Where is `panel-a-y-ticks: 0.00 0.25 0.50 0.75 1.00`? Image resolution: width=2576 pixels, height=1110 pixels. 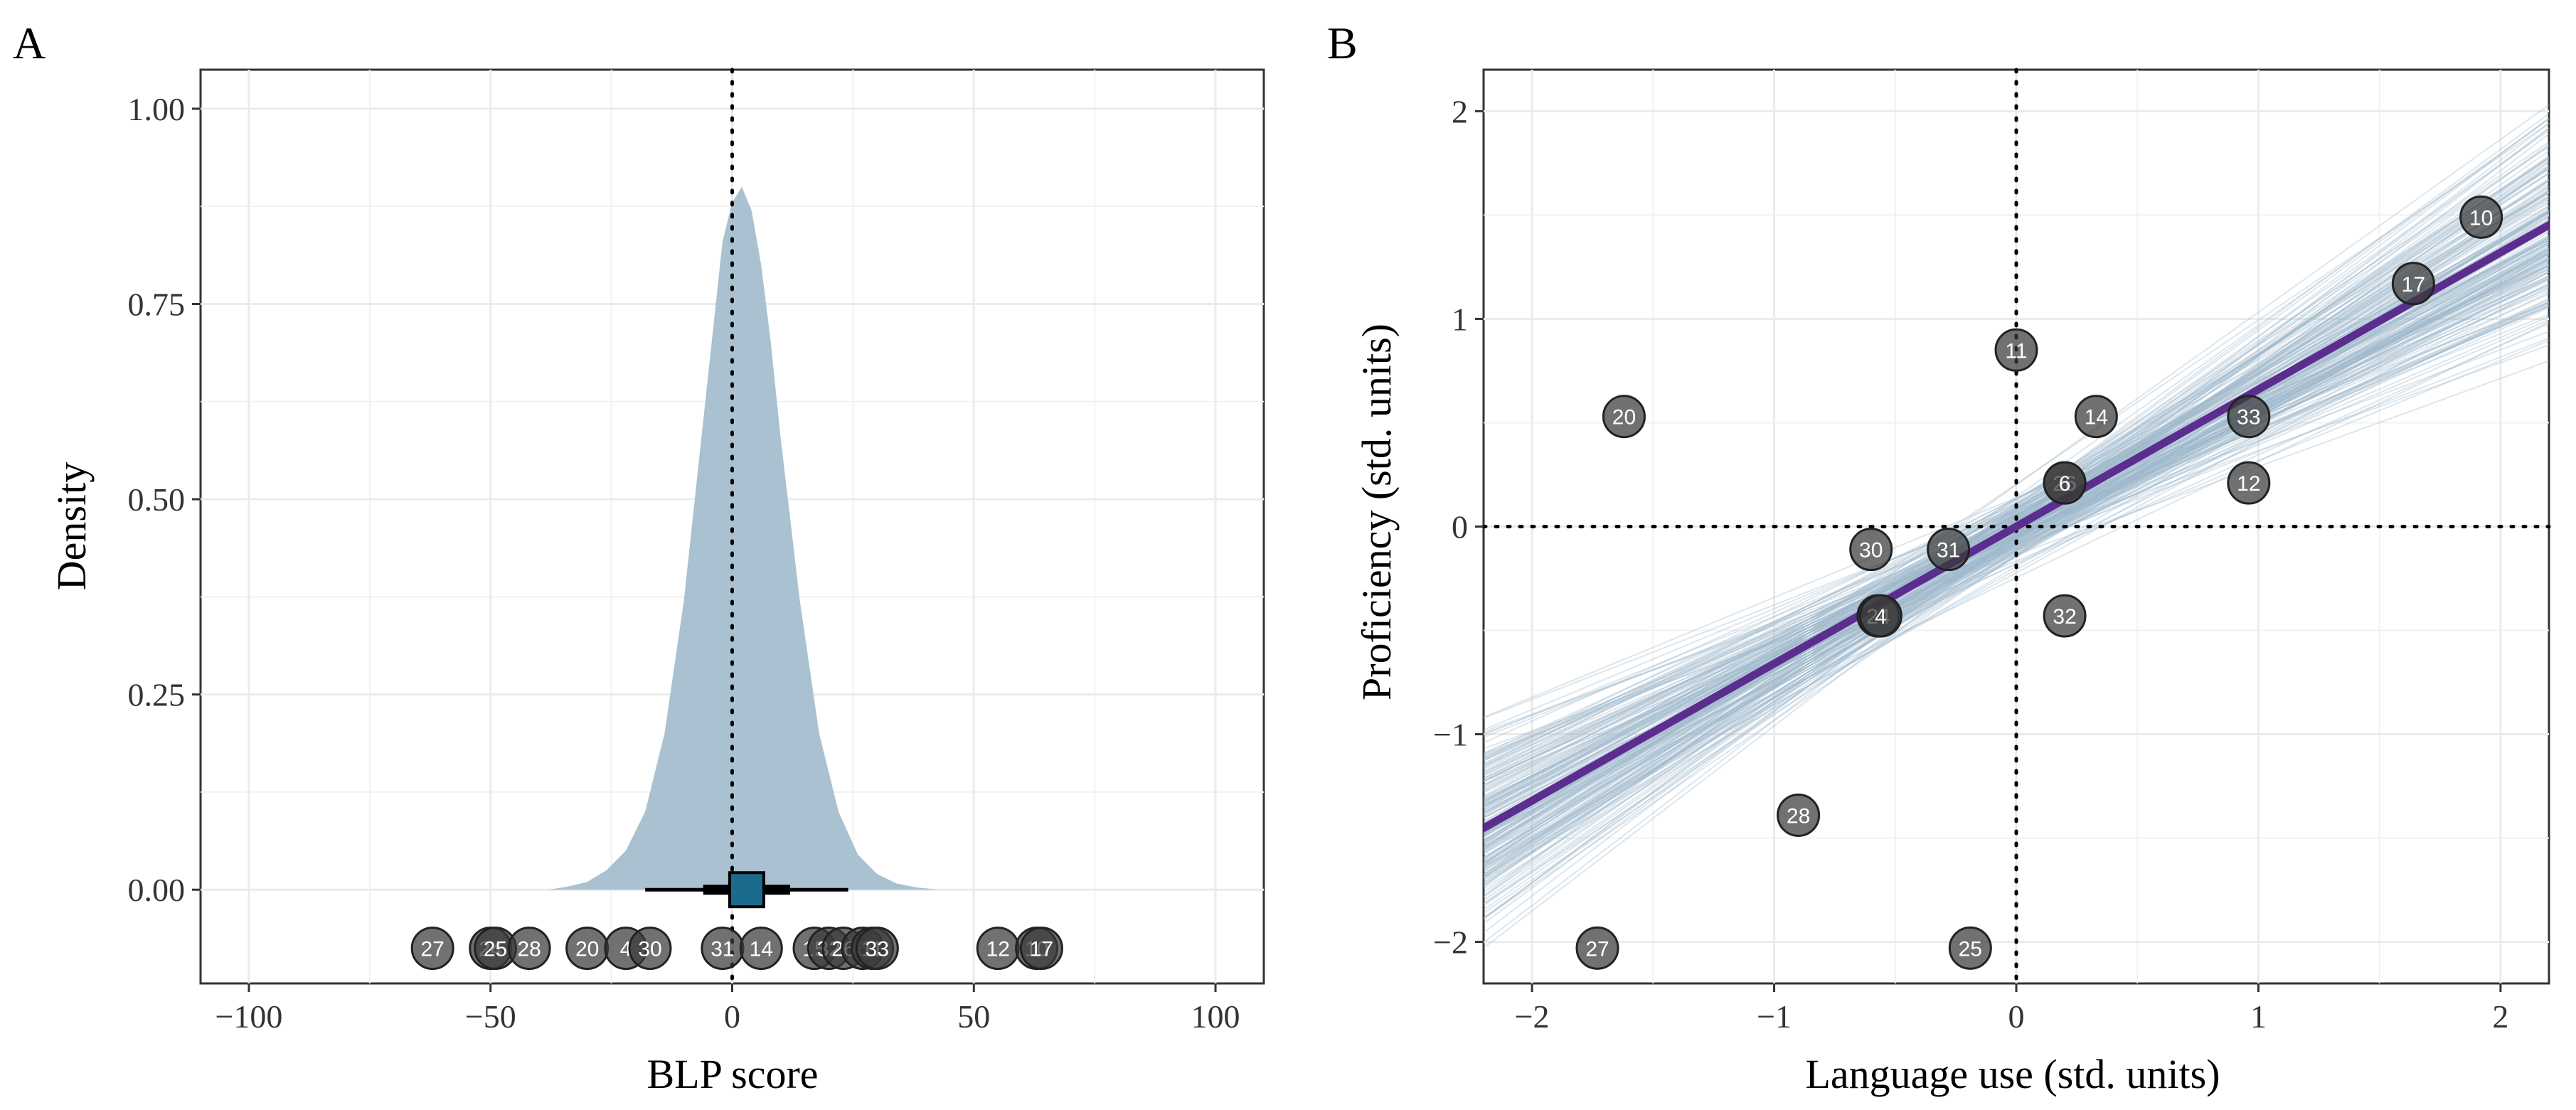 panel-a-y-ticks: 0.00 0.25 0.50 0.75 1.00 is located at coordinates (164, 499).